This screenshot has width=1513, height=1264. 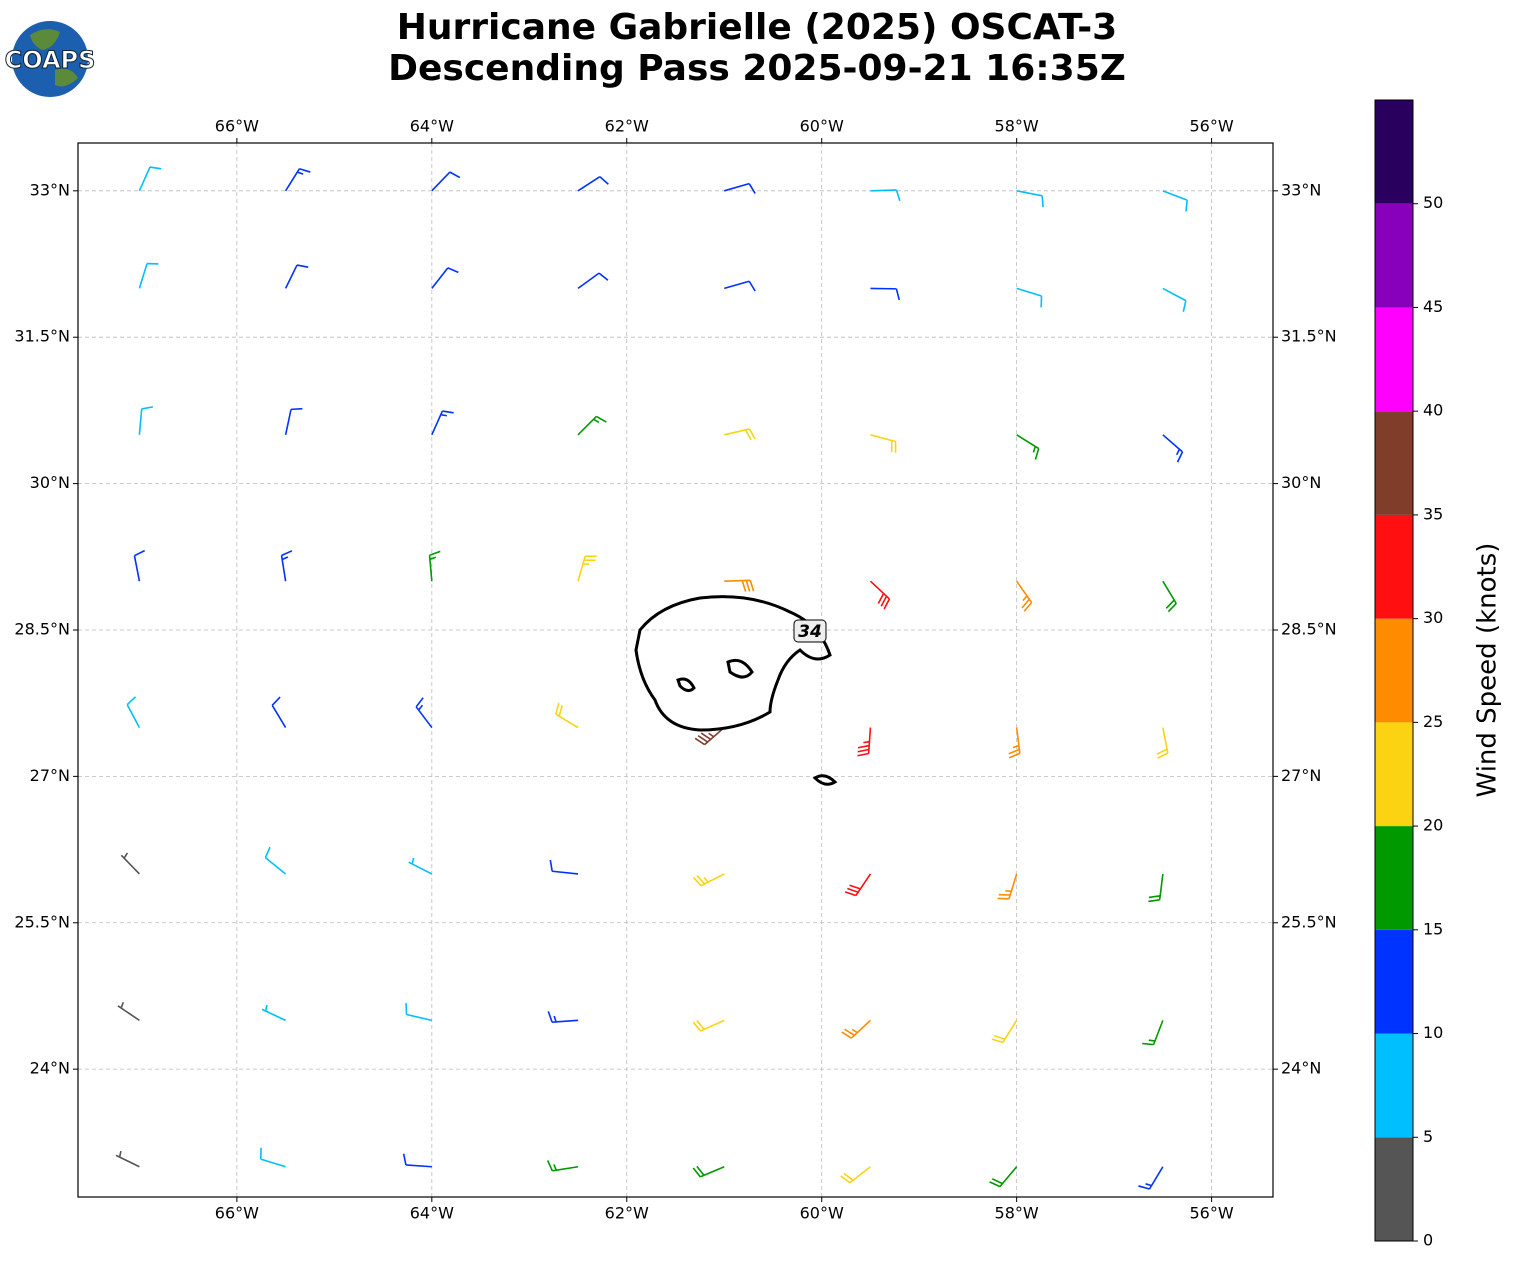 What do you see at coordinates (1433, 721) in the screenshot?
I see `colorbar-tick-label: 25` at bounding box center [1433, 721].